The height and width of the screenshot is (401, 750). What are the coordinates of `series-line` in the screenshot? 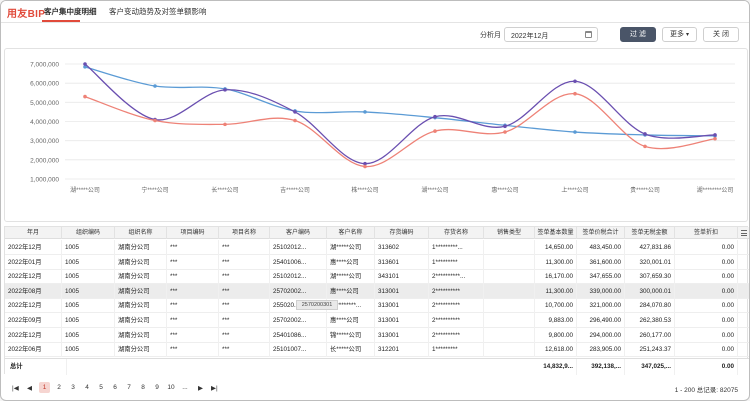 It's located at (400, 101).